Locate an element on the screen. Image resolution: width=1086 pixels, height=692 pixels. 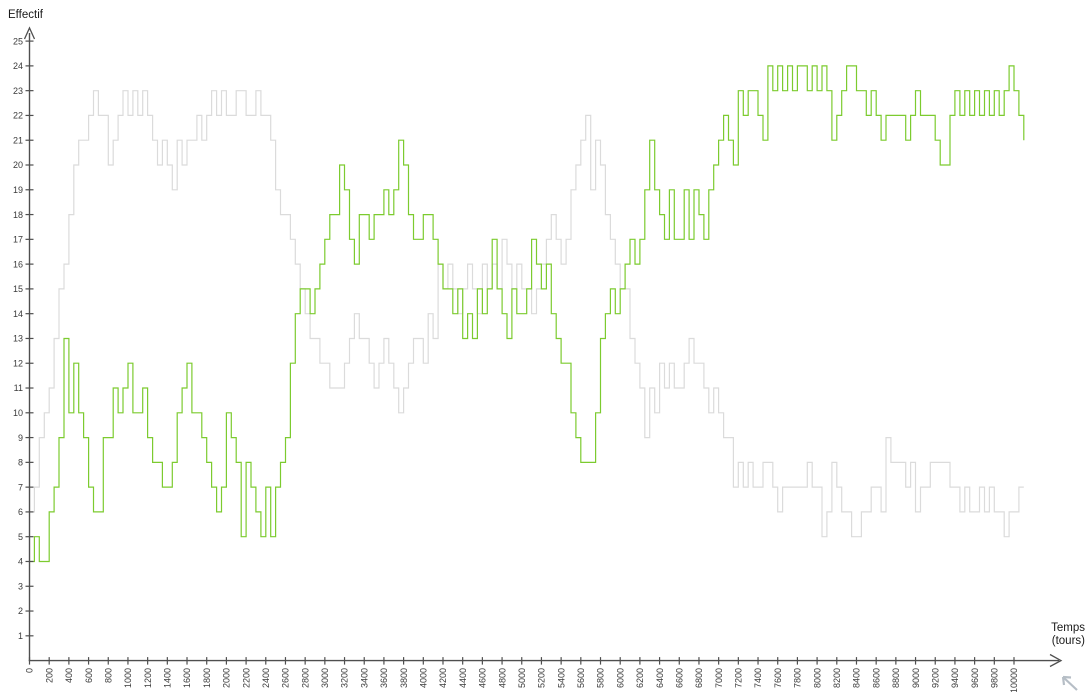
x-tick-label: 4600 is located at coordinates (483, 678).